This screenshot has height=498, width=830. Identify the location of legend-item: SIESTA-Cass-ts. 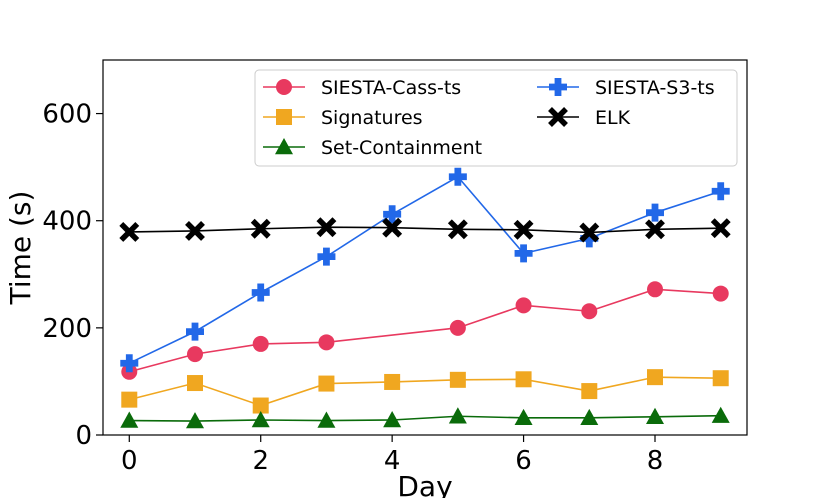
(362, 88).